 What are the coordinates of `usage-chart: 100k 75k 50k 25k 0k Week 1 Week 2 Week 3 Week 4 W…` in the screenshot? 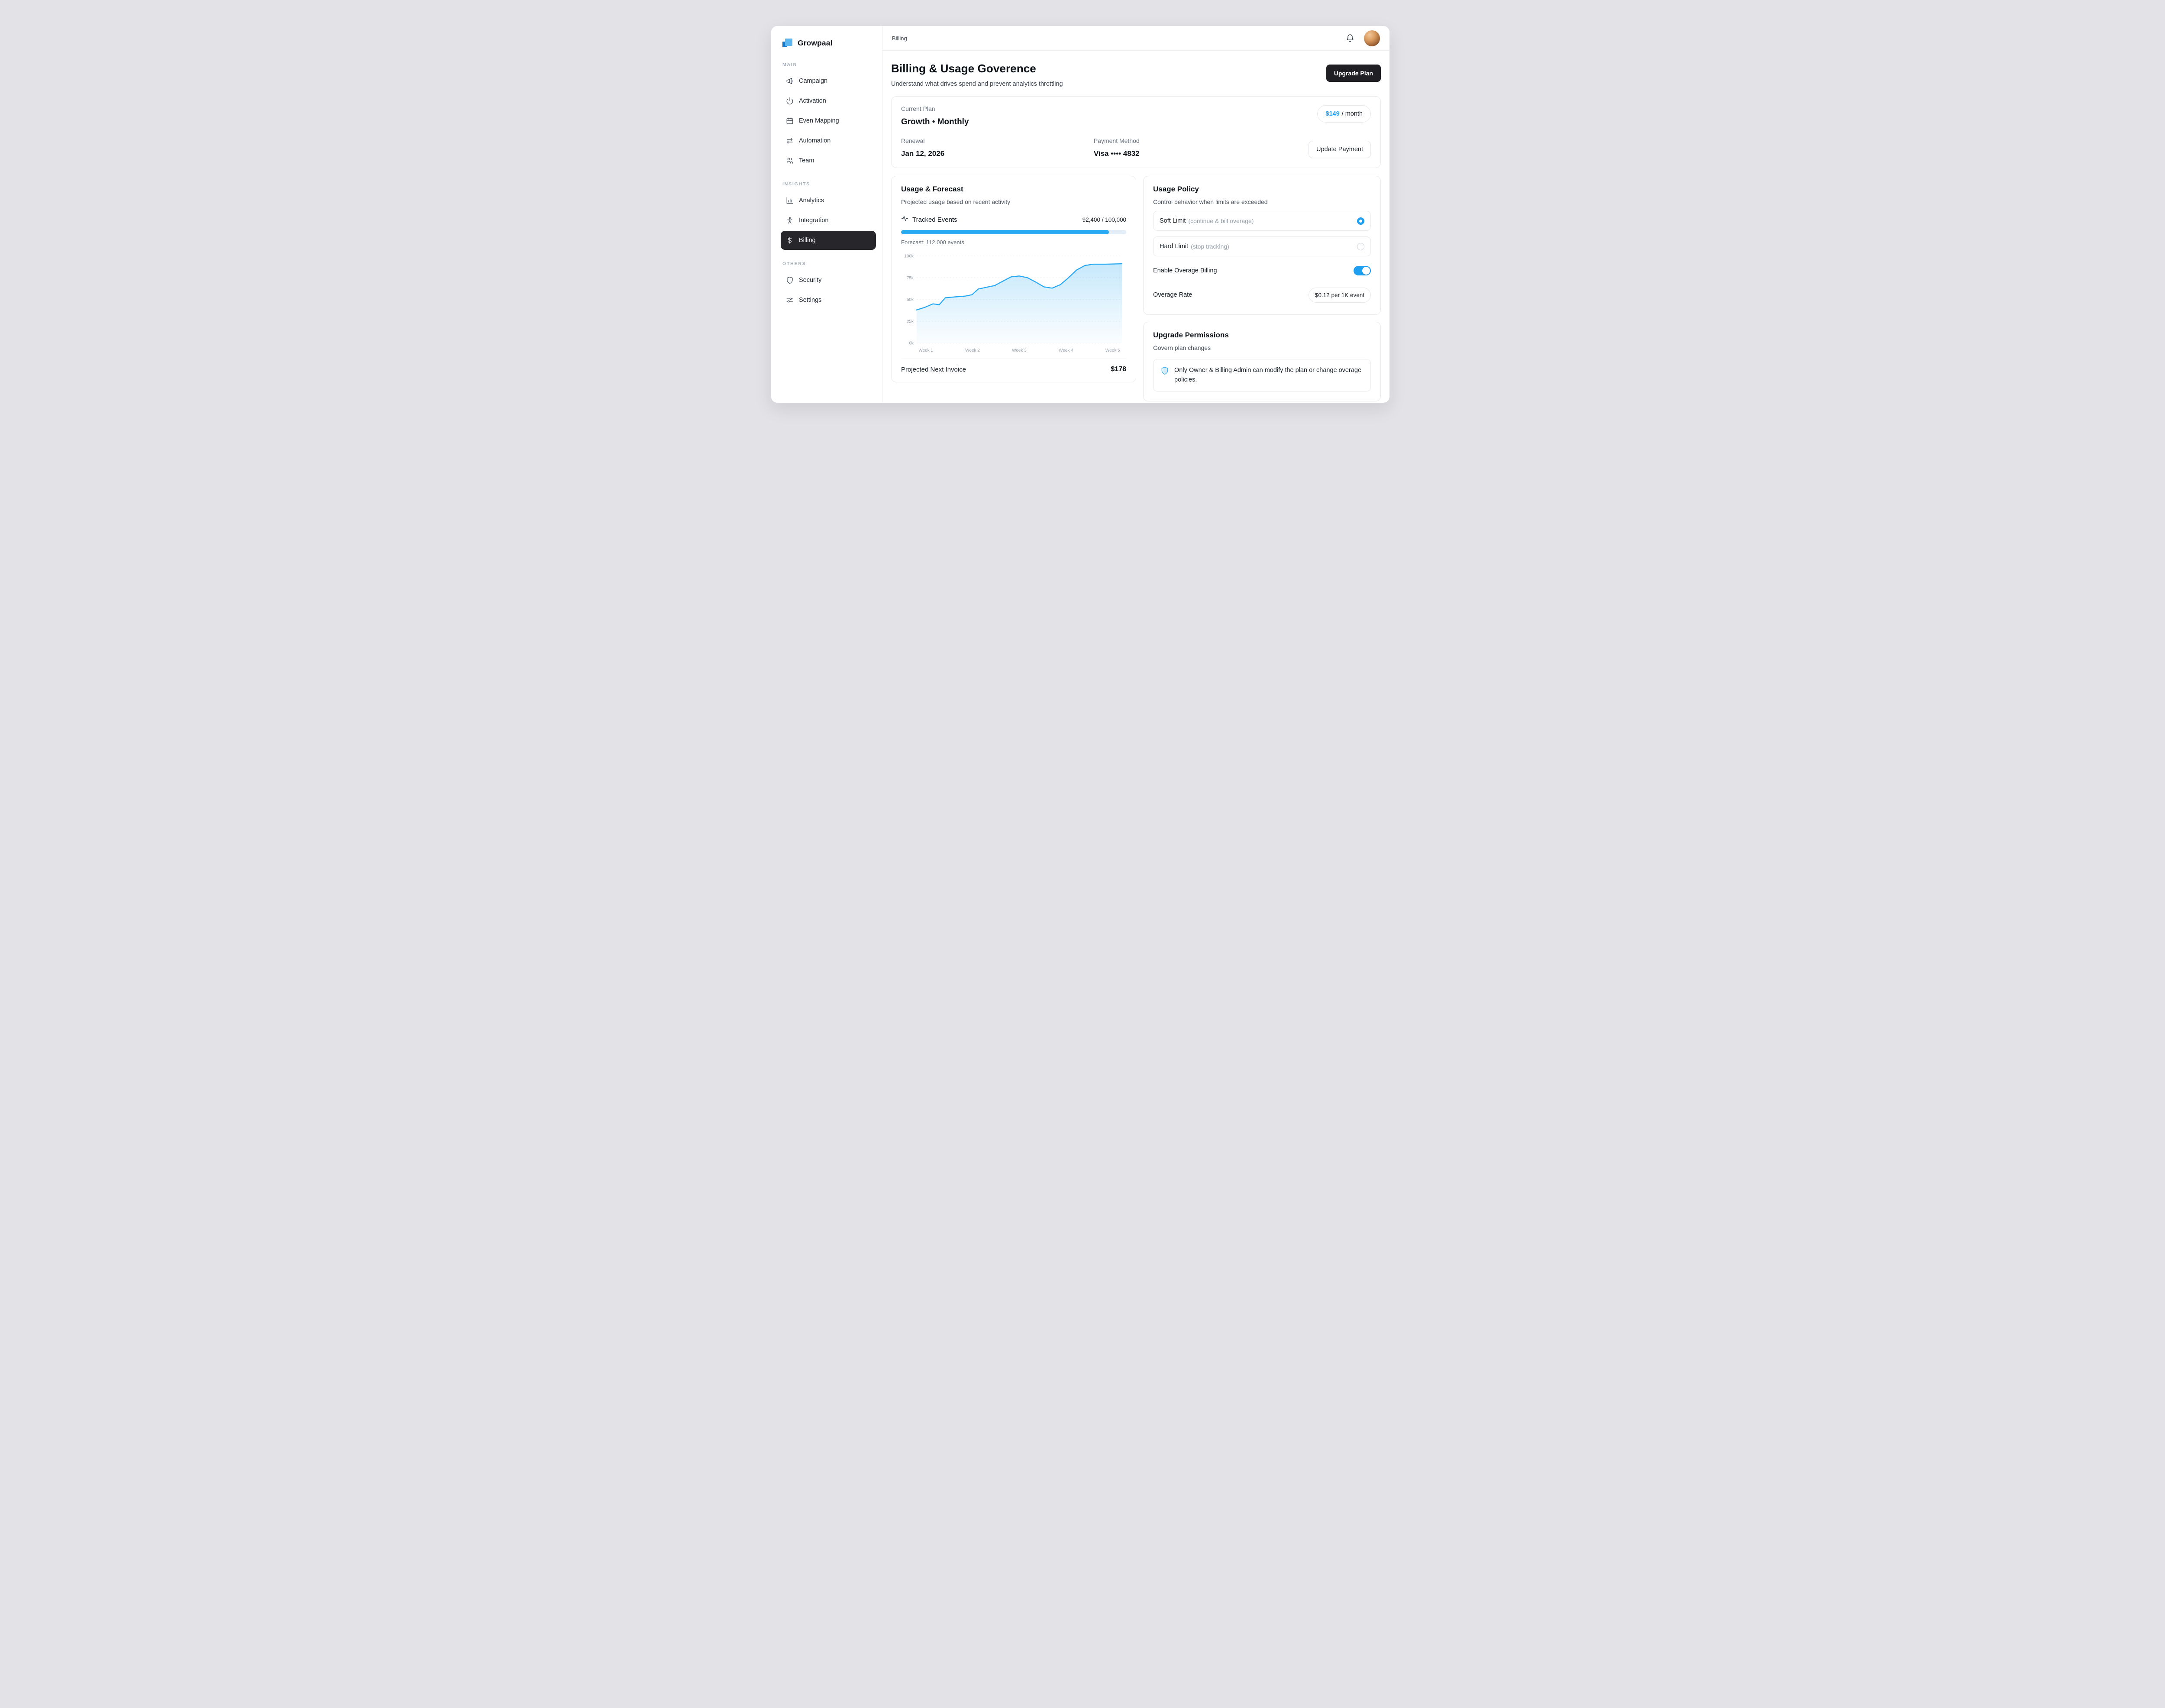 It's located at (1013, 303).